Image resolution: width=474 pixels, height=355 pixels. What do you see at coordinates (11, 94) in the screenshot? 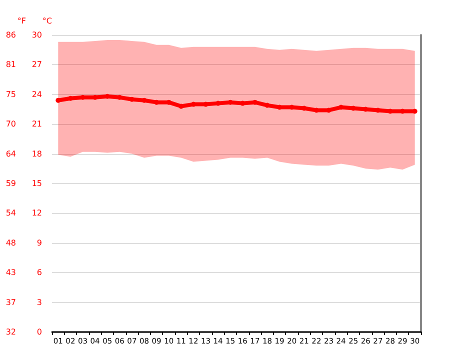
I see `y2-tick-label: 75` at bounding box center [11, 94].